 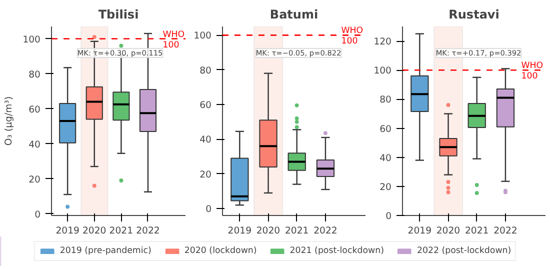 What do you see at coordinates (9, 121) in the screenshot?
I see `y-axis-title: O₃ (µg/m³)` at bounding box center [9, 121].